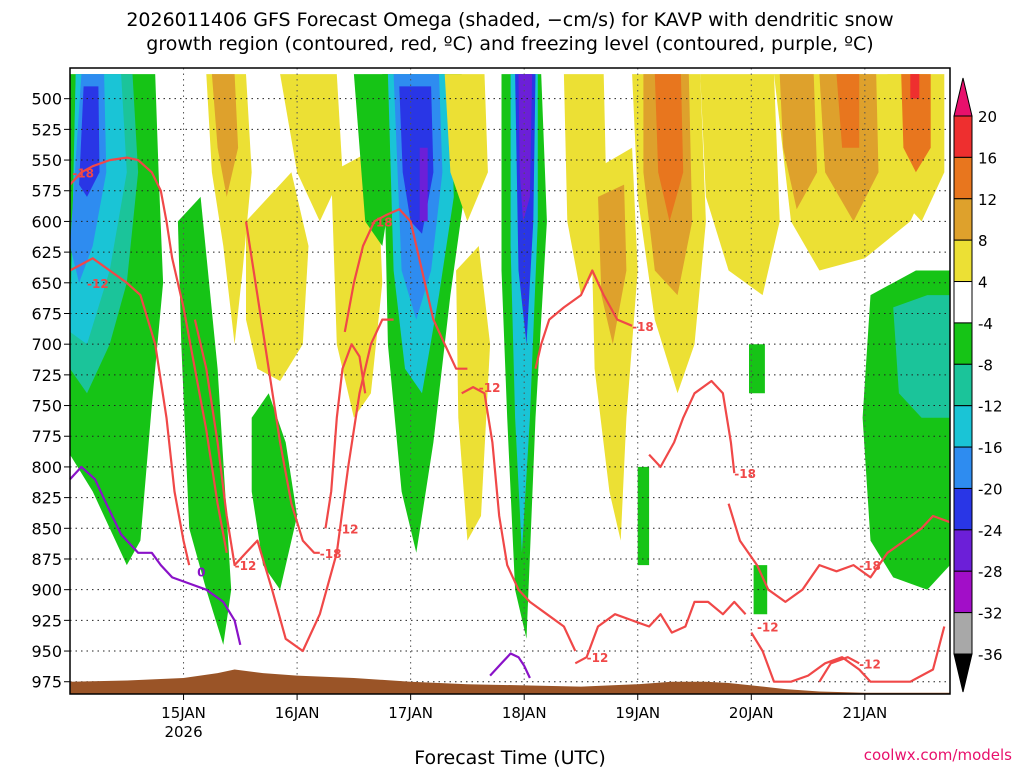 This screenshot has height=768, width=1024. What do you see at coordinates (46, 620) in the screenshot?
I see `y-tick-label: 925` at bounding box center [46, 620].